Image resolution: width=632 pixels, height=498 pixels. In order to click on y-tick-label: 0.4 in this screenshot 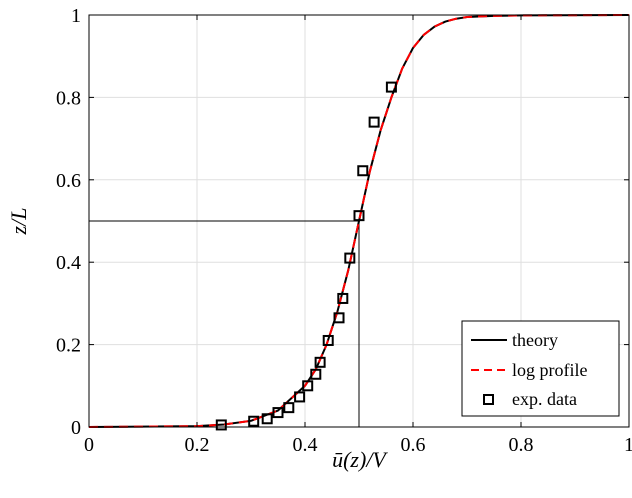, I will do `click(68, 263)`.